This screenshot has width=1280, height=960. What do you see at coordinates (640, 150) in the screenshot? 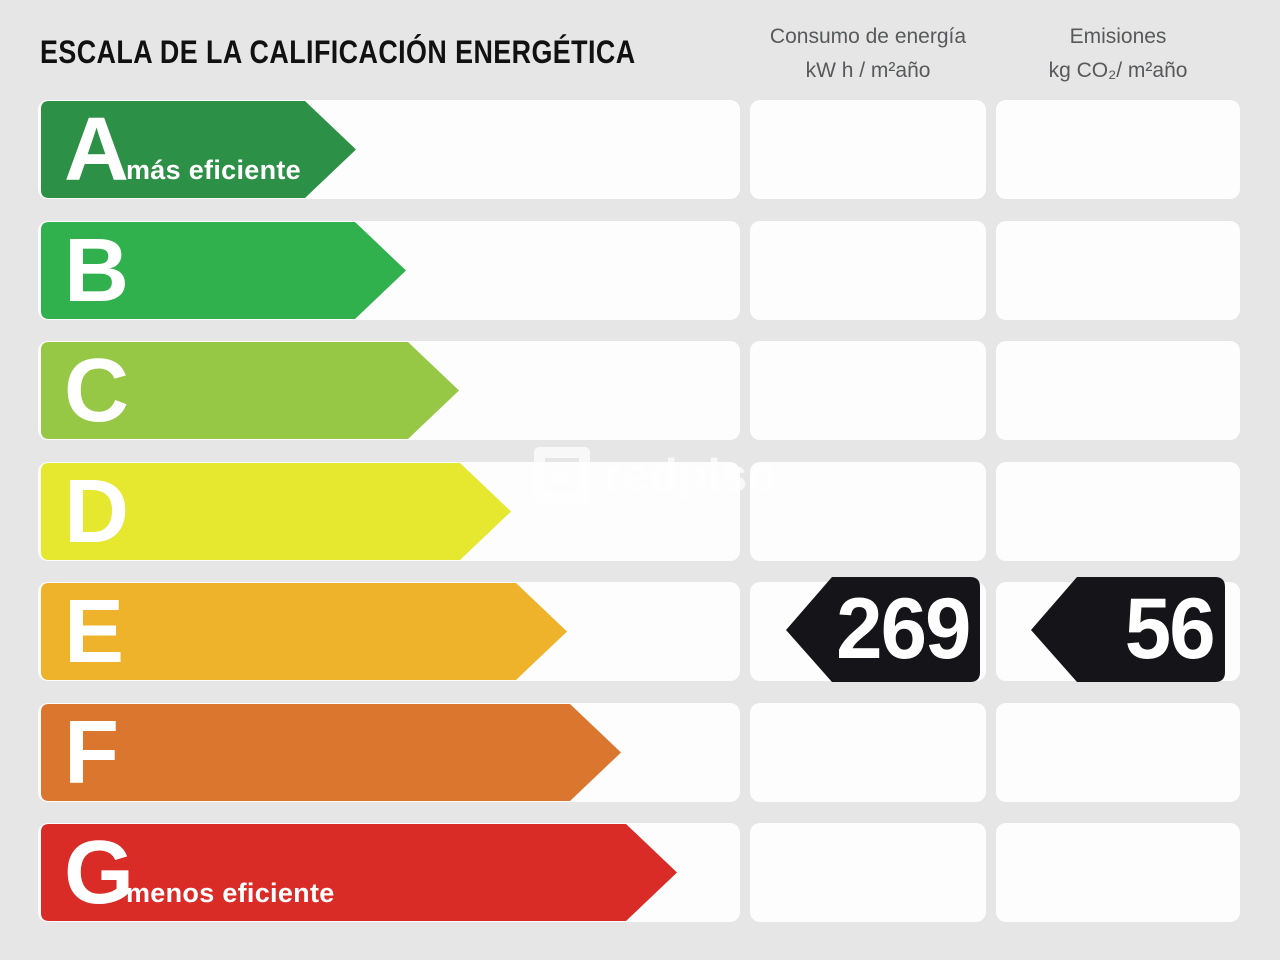
I see `rating-row-a: A más eficiente` at bounding box center [640, 150].